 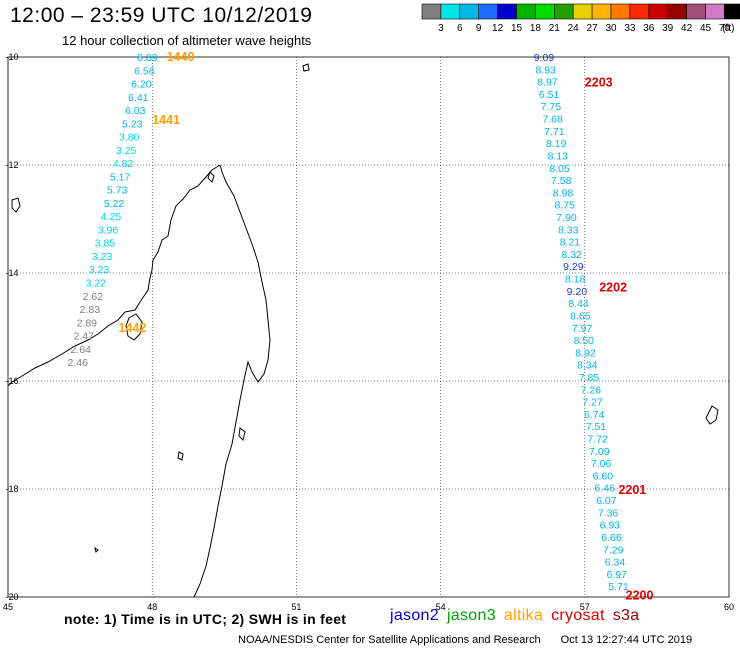 I want to click on wave-height-value: 5.17, so click(x=120, y=177).